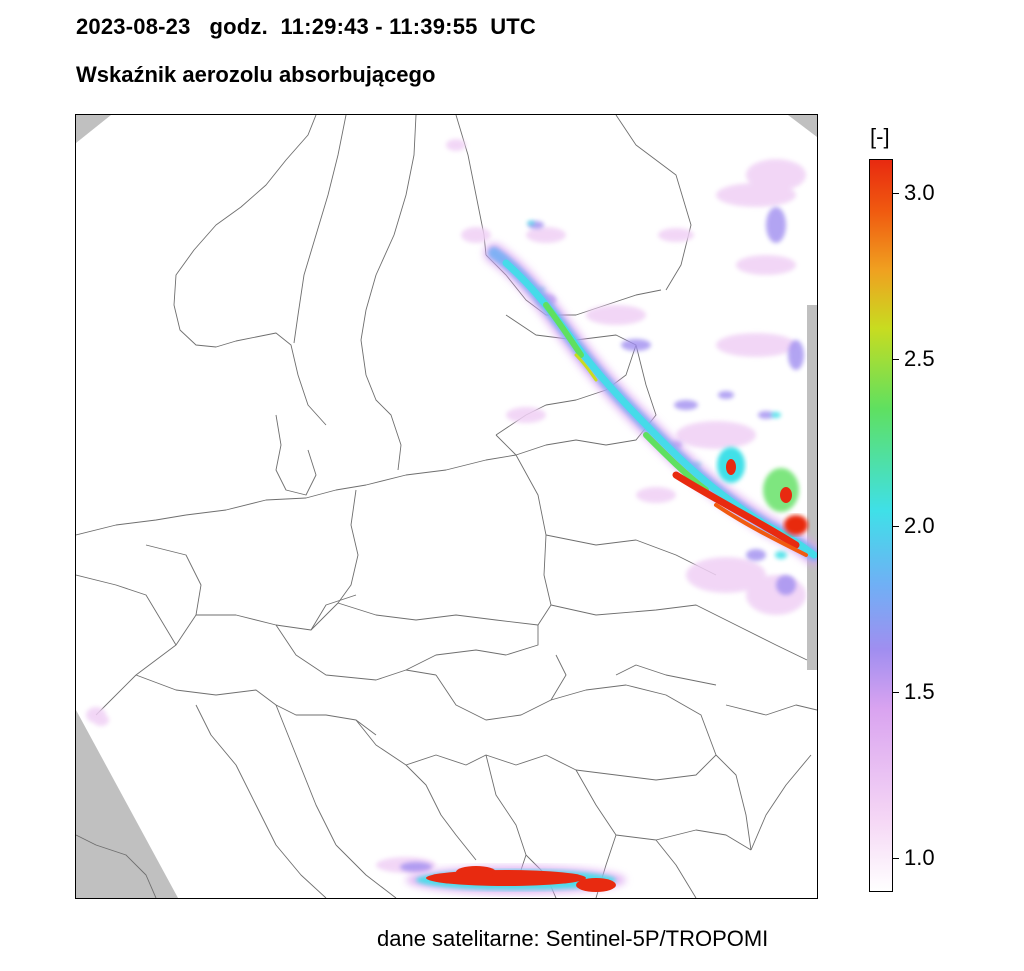 Image resolution: width=1024 pixels, height=971 pixels. Describe the element at coordinates (762, 491) in the screenshot. I see `aerosol-hotspot-east` at that location.